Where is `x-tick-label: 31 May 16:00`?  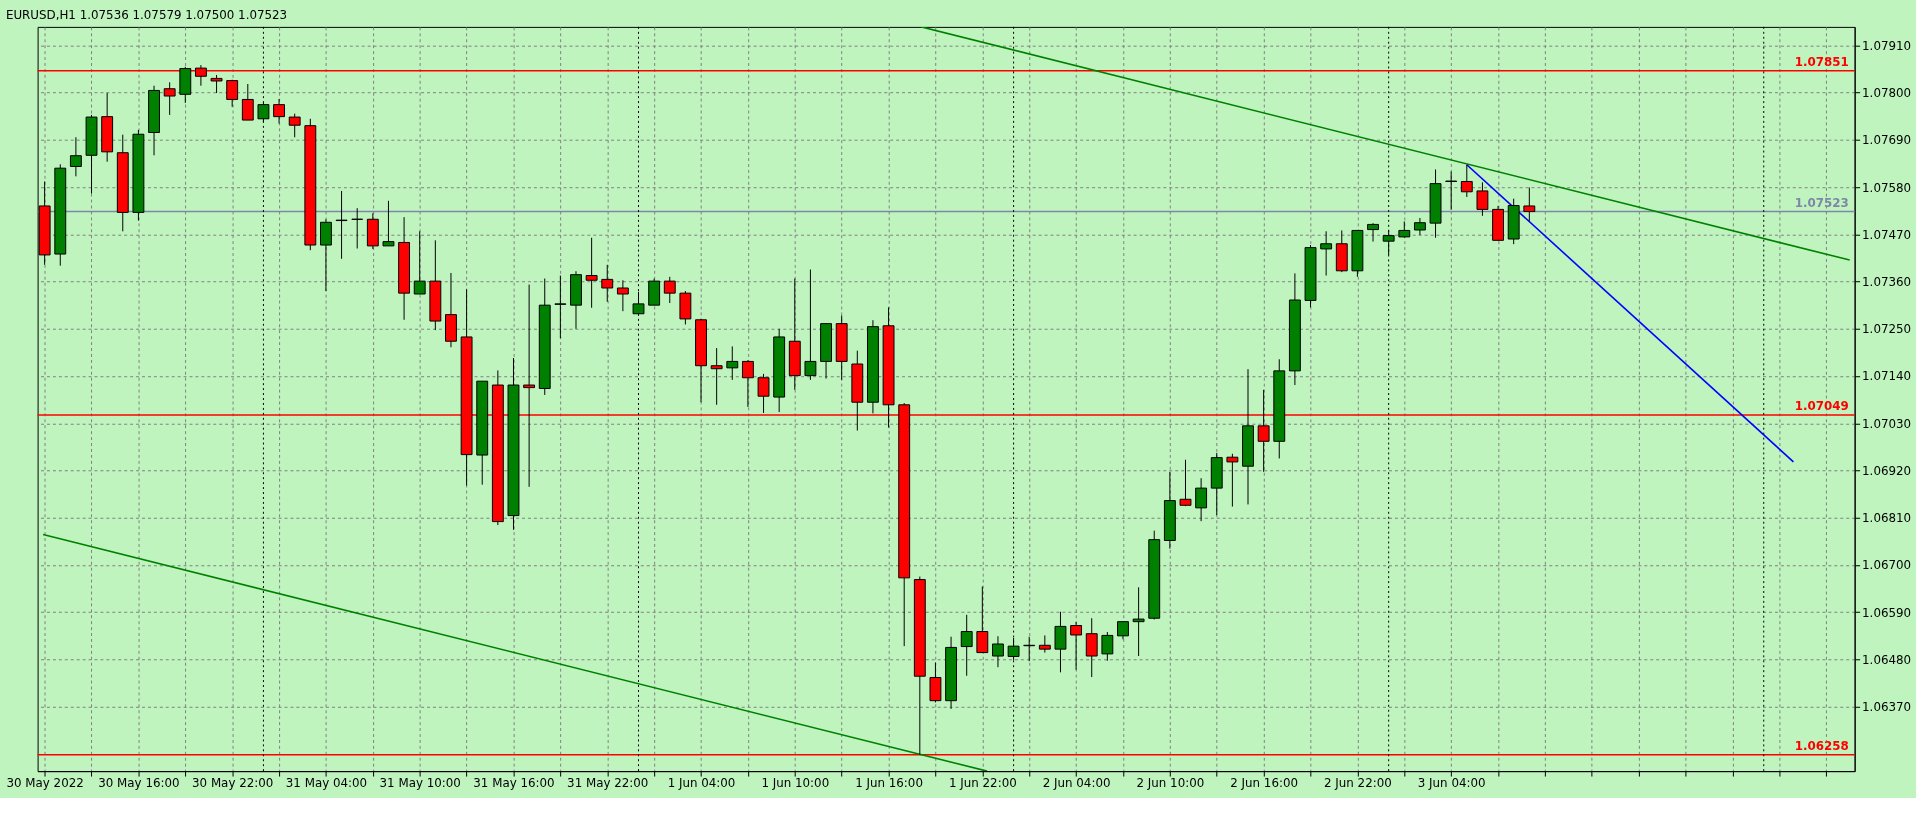
x-tick-label: 31 May 16:00 is located at coordinates (514, 783).